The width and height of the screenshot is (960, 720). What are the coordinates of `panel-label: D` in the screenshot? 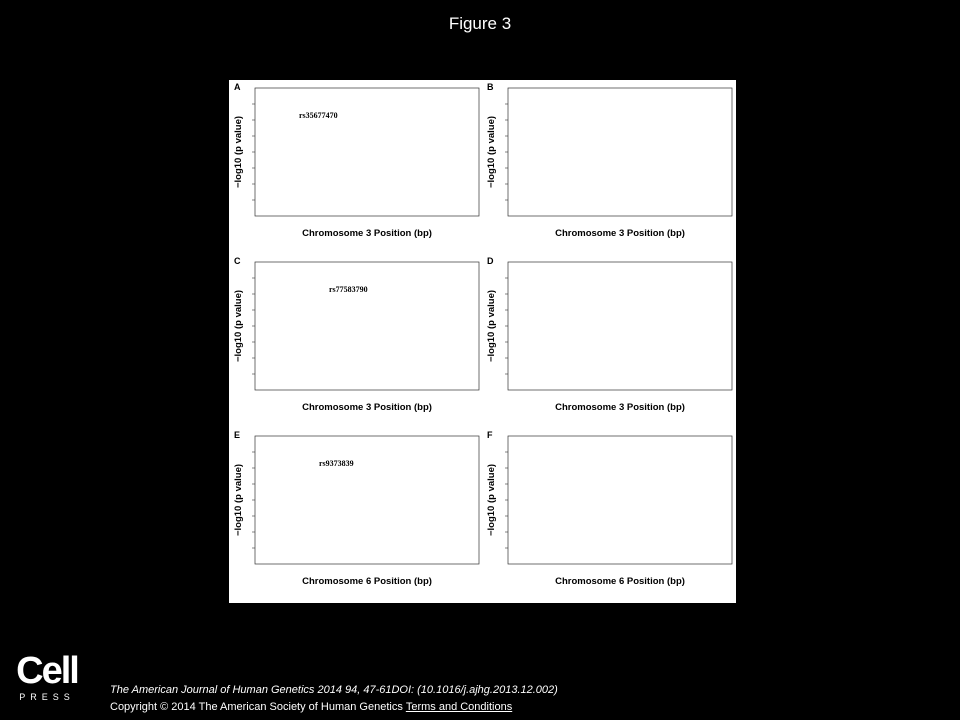 It's located at (490, 261).